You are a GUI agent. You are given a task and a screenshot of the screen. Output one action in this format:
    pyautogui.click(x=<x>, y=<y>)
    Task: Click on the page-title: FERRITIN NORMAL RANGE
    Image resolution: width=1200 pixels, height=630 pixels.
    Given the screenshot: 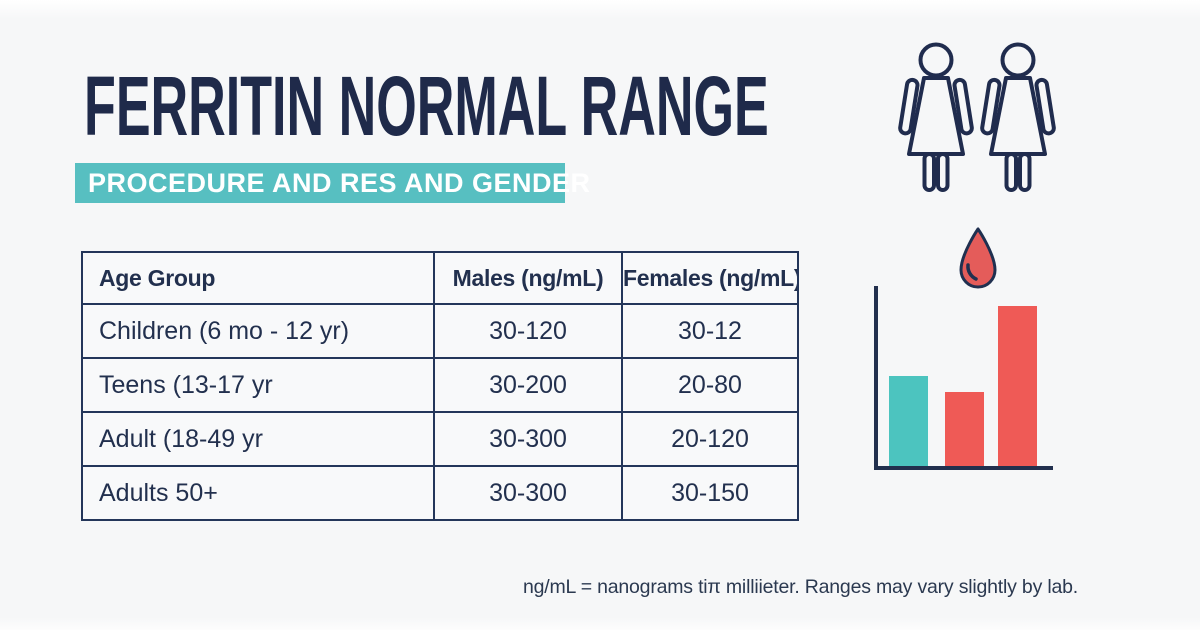 What is the action you would take?
    pyautogui.click(x=426, y=106)
    